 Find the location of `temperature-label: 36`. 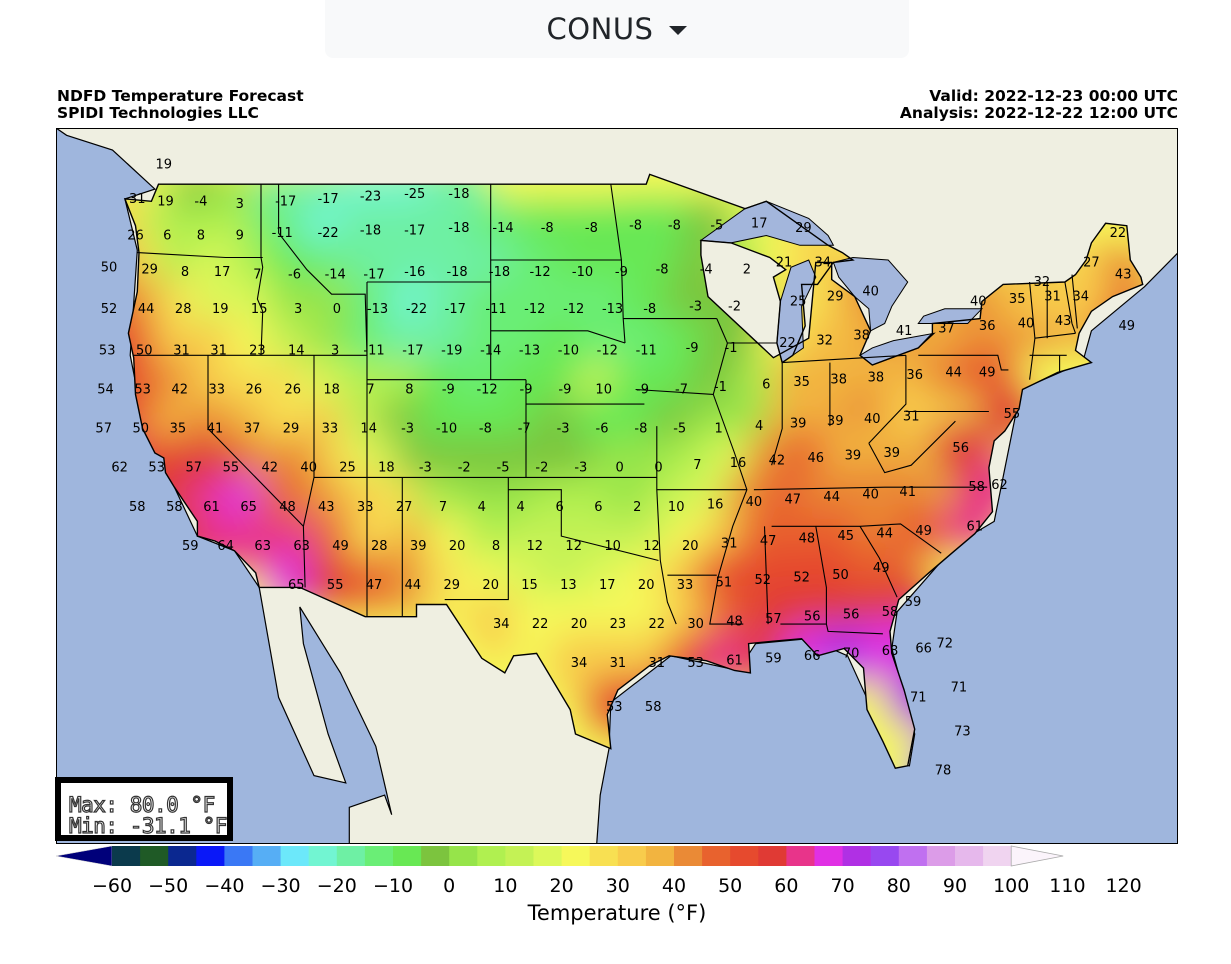

temperature-label: 36 is located at coordinates (914, 375).